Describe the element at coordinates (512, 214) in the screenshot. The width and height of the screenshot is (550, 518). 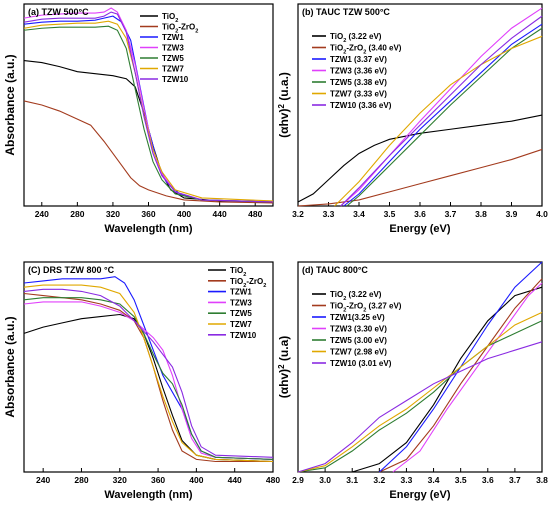
I see `x-tick-label: 3.9` at that location.